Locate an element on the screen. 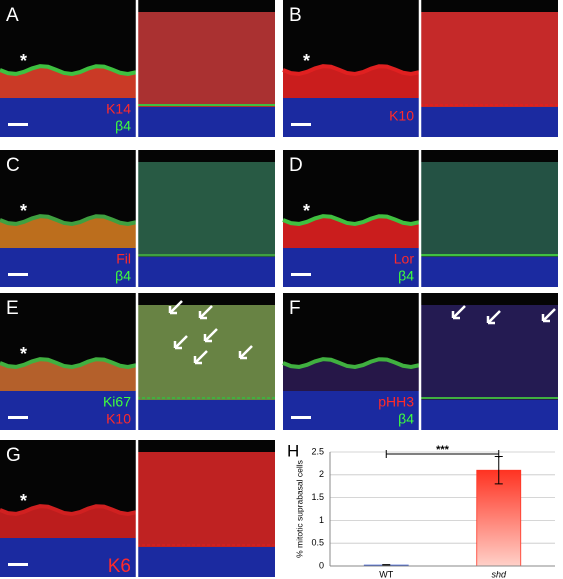  y-tick-label: 0.5 is located at coordinates (317, 543).